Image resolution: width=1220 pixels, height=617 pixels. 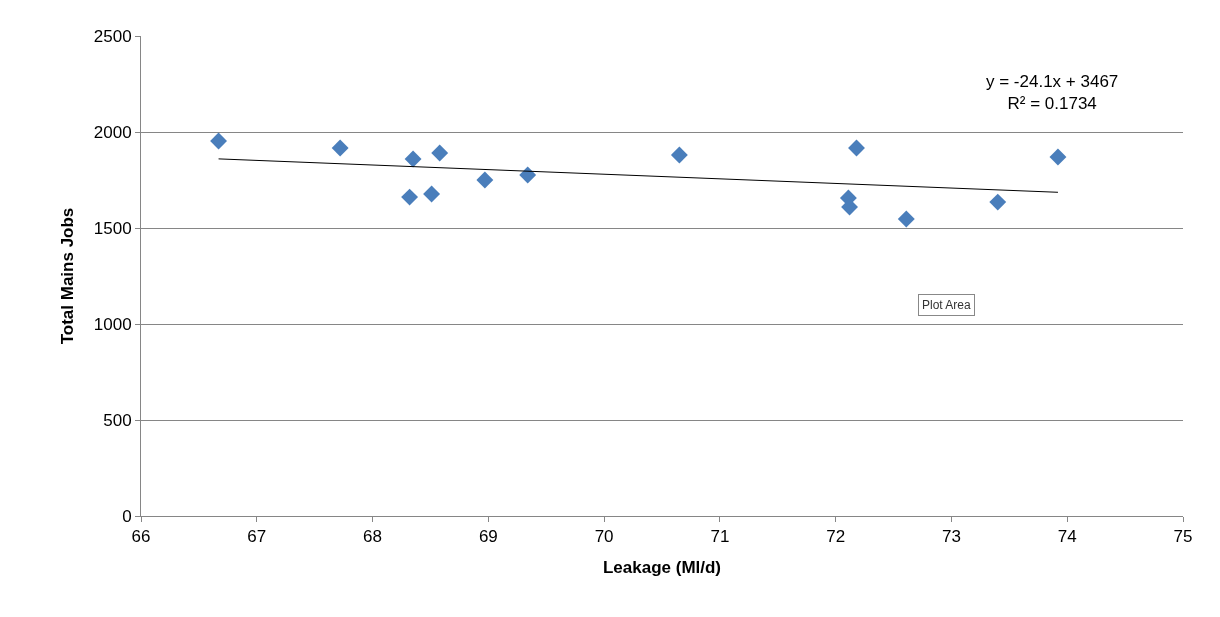 I want to click on y-axis-title: Total Mains Jobs, so click(x=68, y=276).